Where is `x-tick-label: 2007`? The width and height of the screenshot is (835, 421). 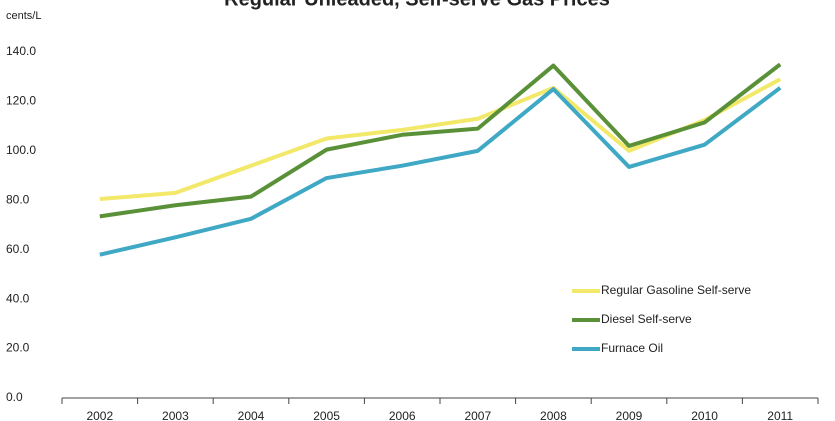
x-tick-label: 2007 is located at coordinates (477, 415).